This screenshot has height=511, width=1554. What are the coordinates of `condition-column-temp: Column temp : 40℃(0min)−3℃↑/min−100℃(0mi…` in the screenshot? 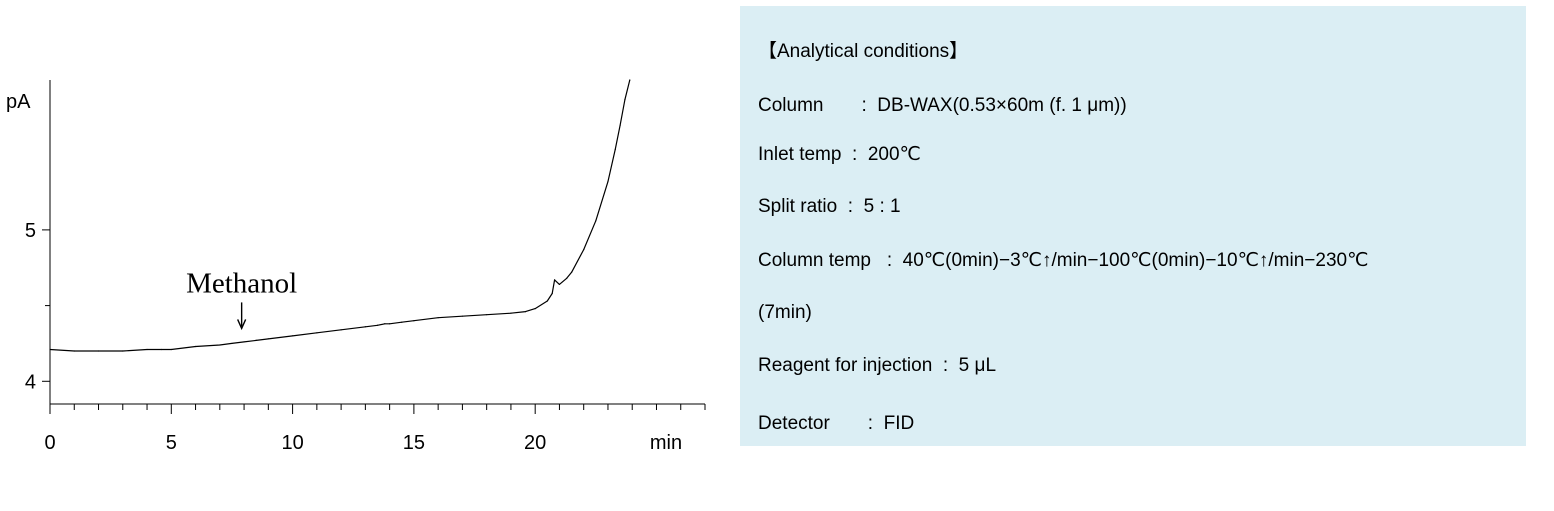 It's located at (1063, 260).